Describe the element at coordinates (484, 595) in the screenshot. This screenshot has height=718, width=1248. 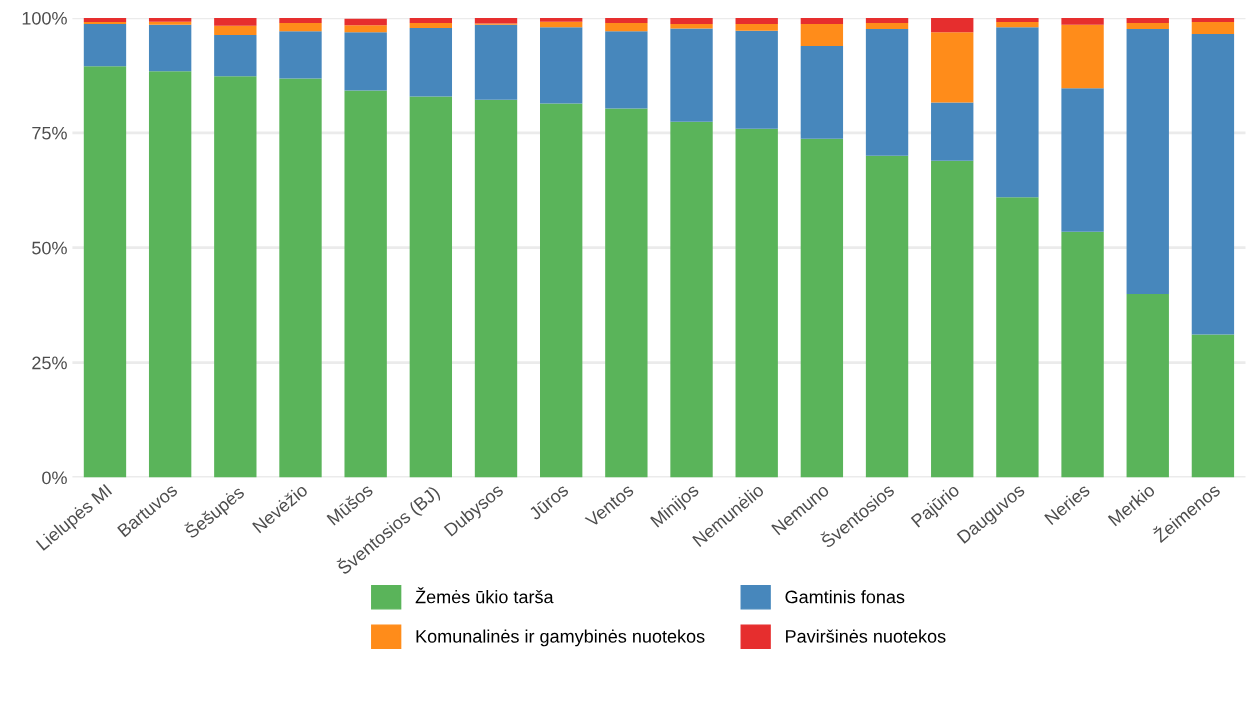
I see `legend-label: Žemės ūkio tarša` at that location.